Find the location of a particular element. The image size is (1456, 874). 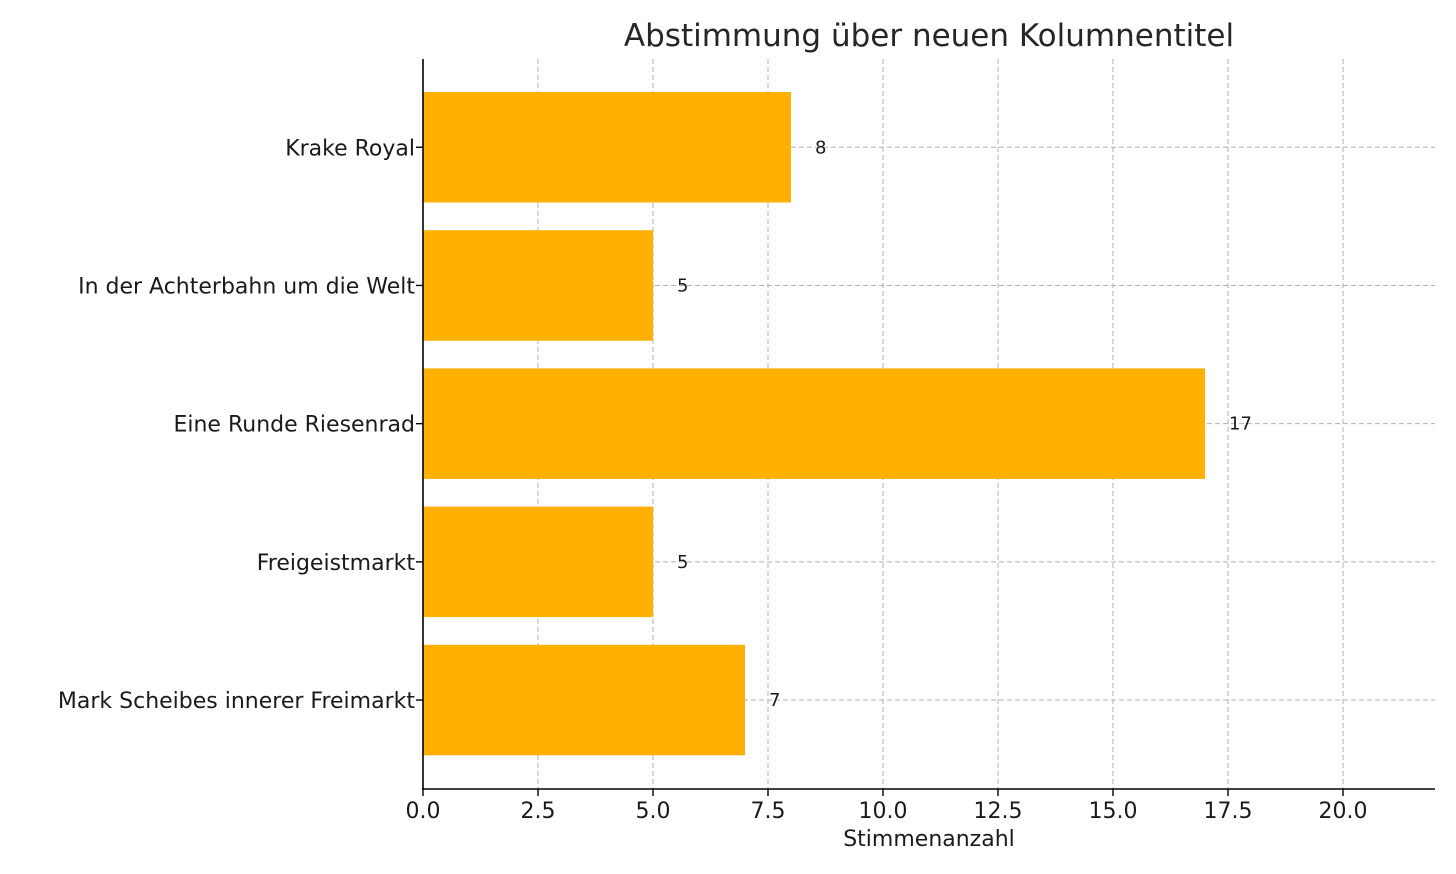

category-label: In der Achterbahn um die Welt is located at coordinates (246, 286).